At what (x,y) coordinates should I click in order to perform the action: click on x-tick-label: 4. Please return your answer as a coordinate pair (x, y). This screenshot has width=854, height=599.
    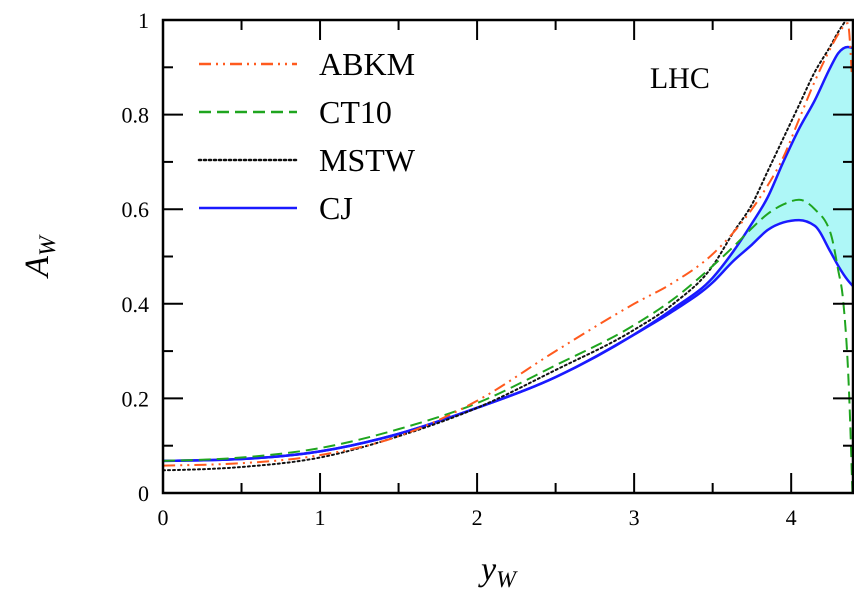
    Looking at the image, I should click on (791, 517).